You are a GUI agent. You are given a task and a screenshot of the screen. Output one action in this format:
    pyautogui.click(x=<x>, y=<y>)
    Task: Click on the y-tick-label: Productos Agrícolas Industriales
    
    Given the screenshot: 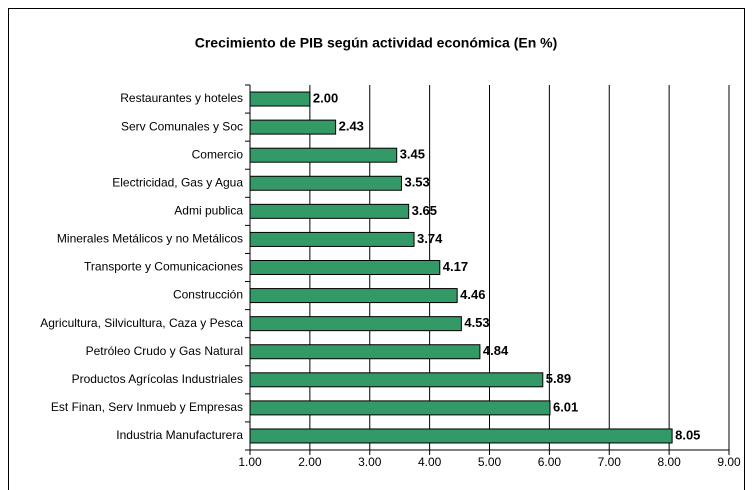 What is the action you would take?
    pyautogui.click(x=157, y=379)
    